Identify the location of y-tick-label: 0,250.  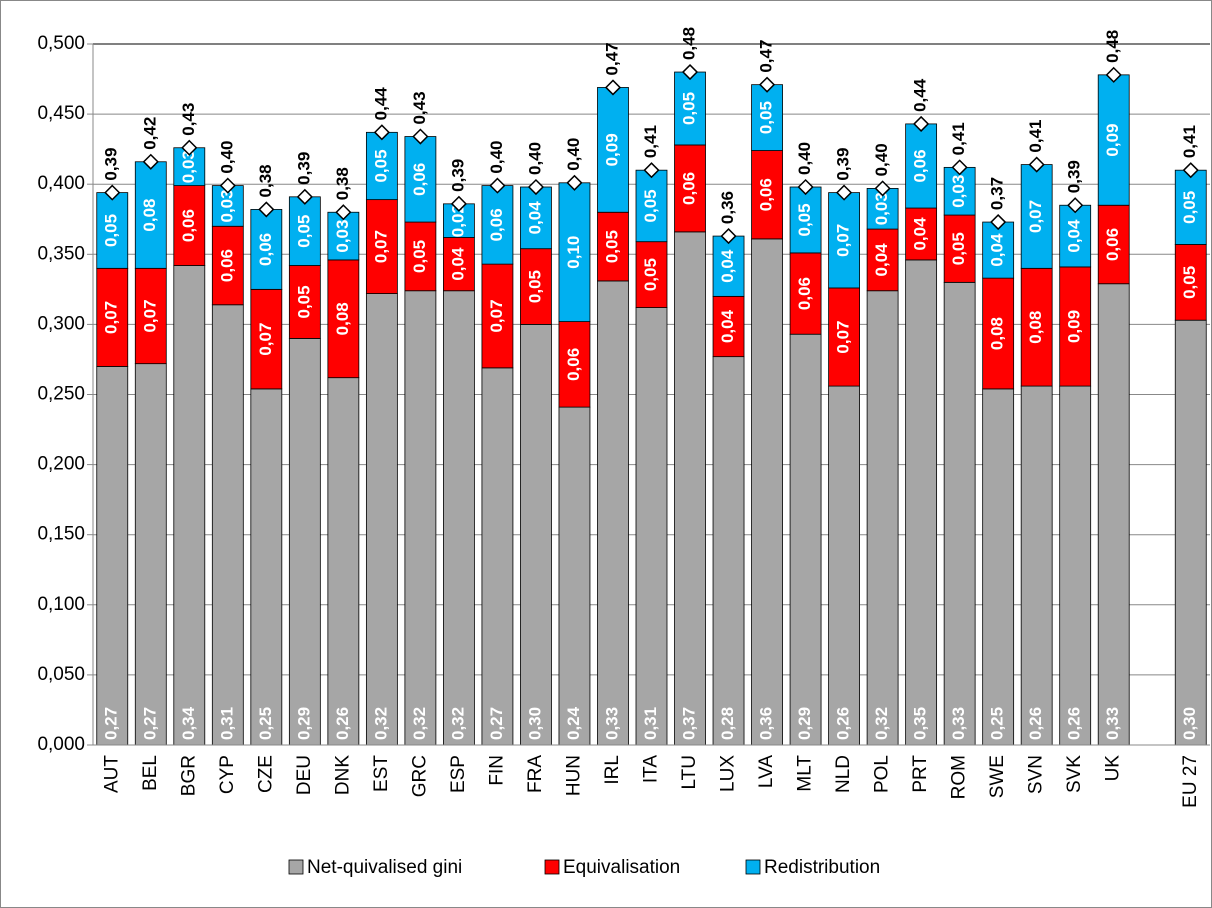
(61, 394).